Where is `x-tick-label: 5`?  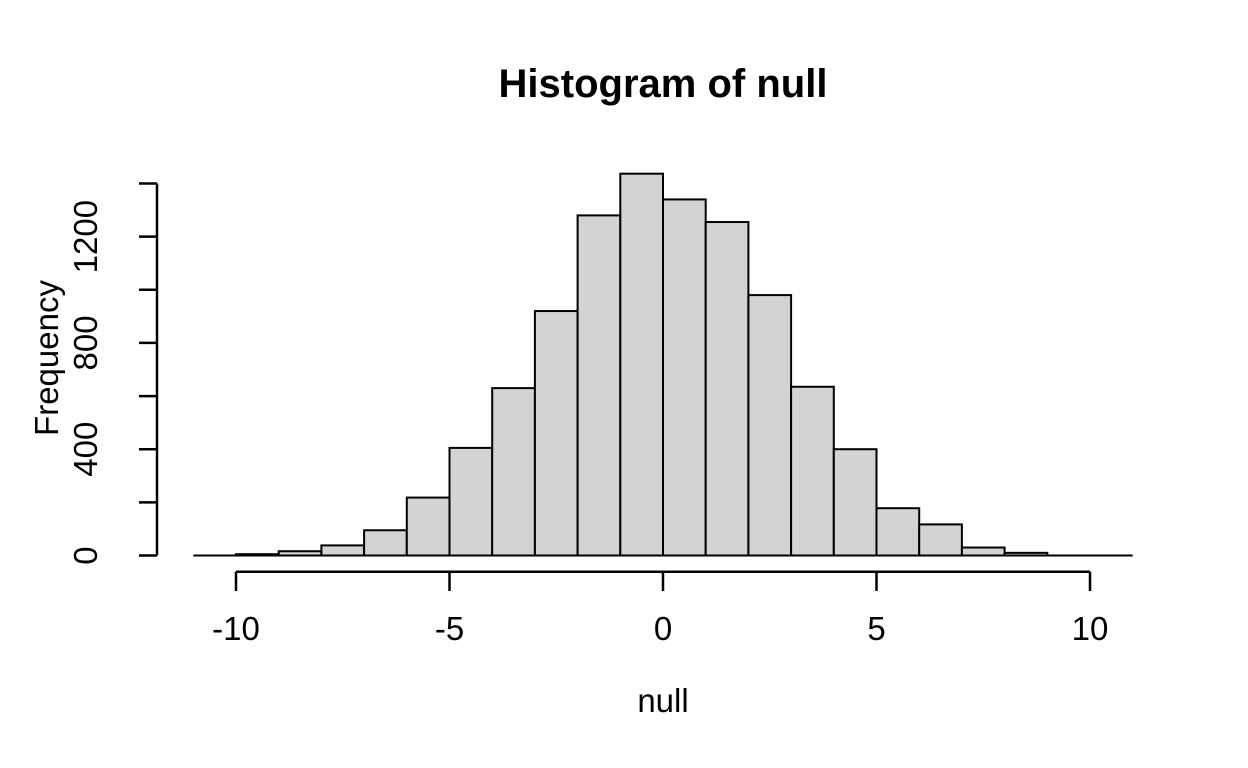 x-tick-label: 5 is located at coordinates (876, 628).